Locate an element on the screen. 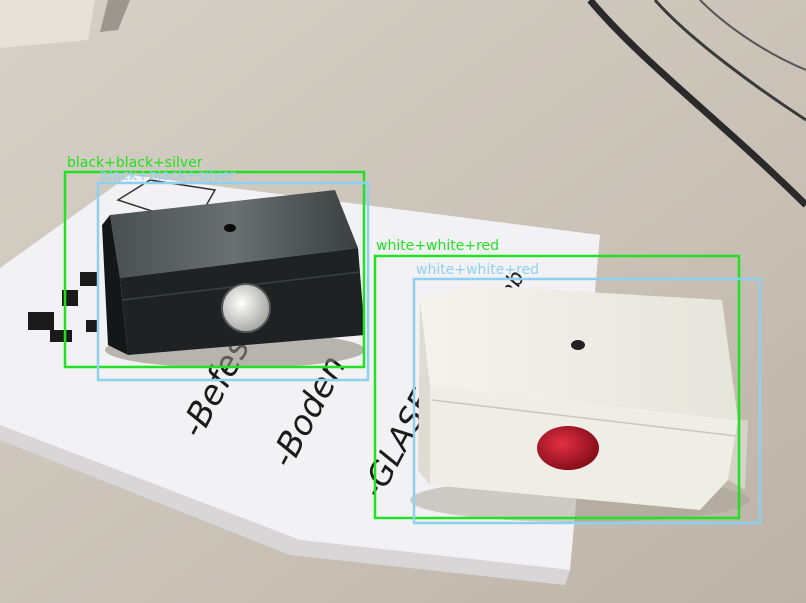 This screenshot has width=806, height=603. cable is located at coordinates (696, 104).